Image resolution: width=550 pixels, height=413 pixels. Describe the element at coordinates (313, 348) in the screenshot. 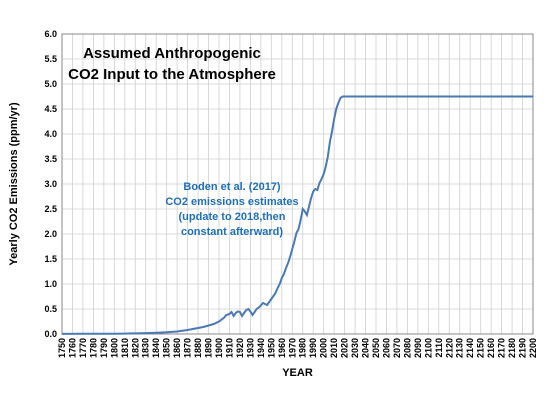

I see `x-tick-label: 1990` at that location.